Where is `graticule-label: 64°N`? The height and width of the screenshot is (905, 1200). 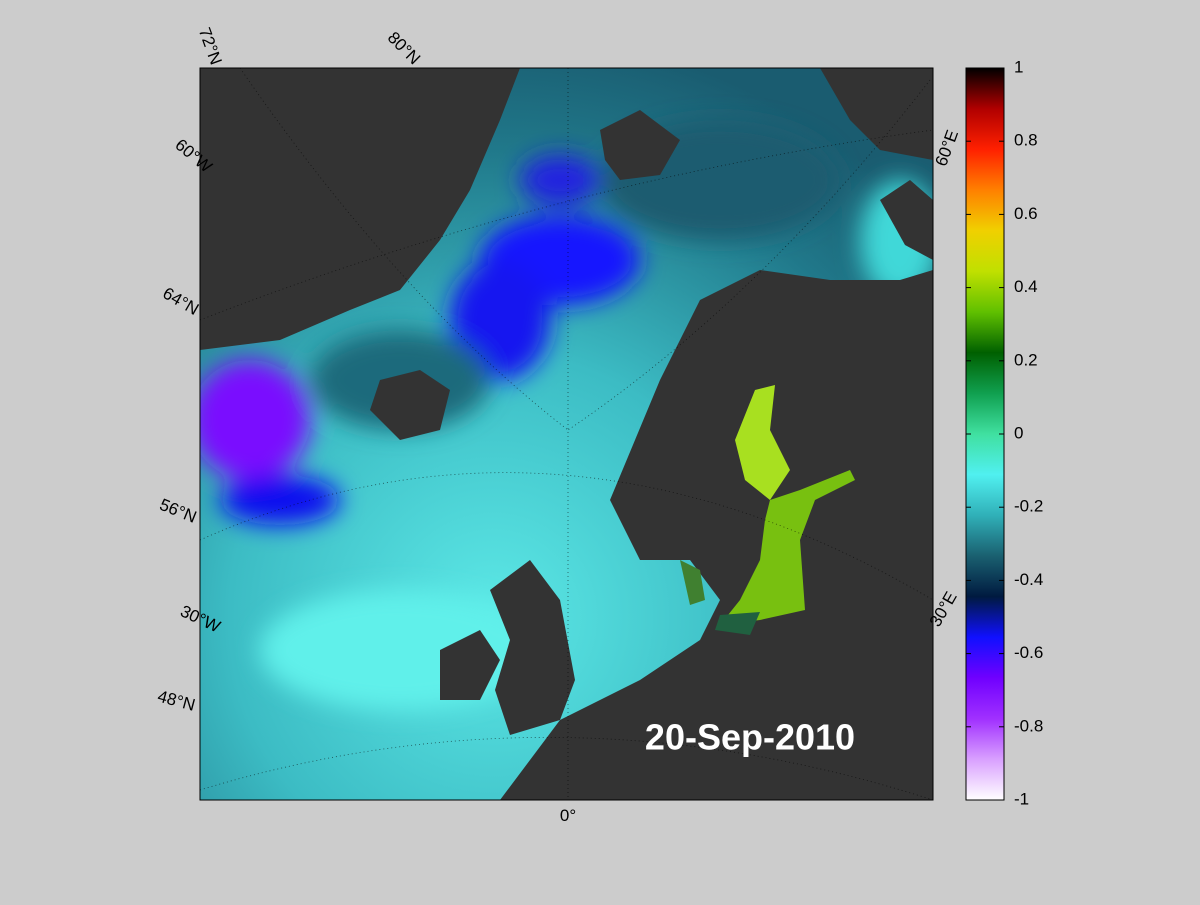
graticule-label: 64°N is located at coordinates (181, 301).